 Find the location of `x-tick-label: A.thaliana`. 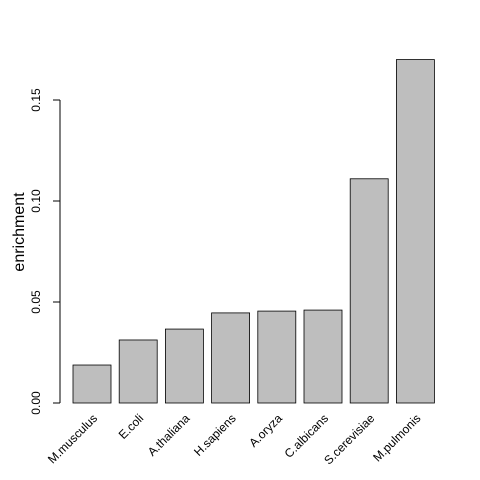

x-tick-label: A.thaliana is located at coordinates (169, 435).